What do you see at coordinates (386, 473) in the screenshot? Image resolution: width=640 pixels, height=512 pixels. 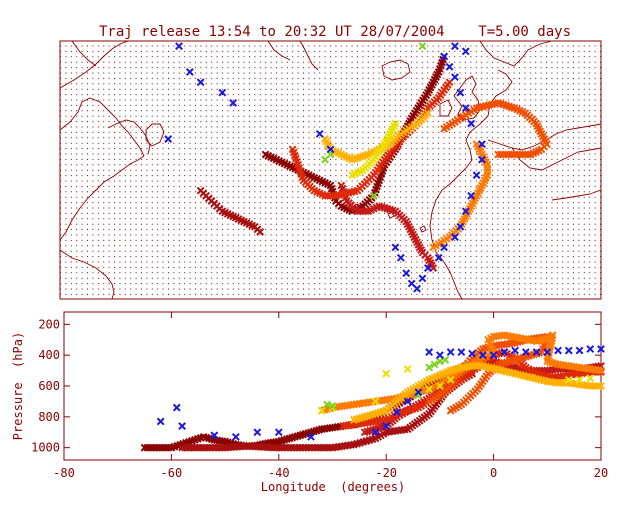 I see `x-tick-label: -20` at bounding box center [386, 473].